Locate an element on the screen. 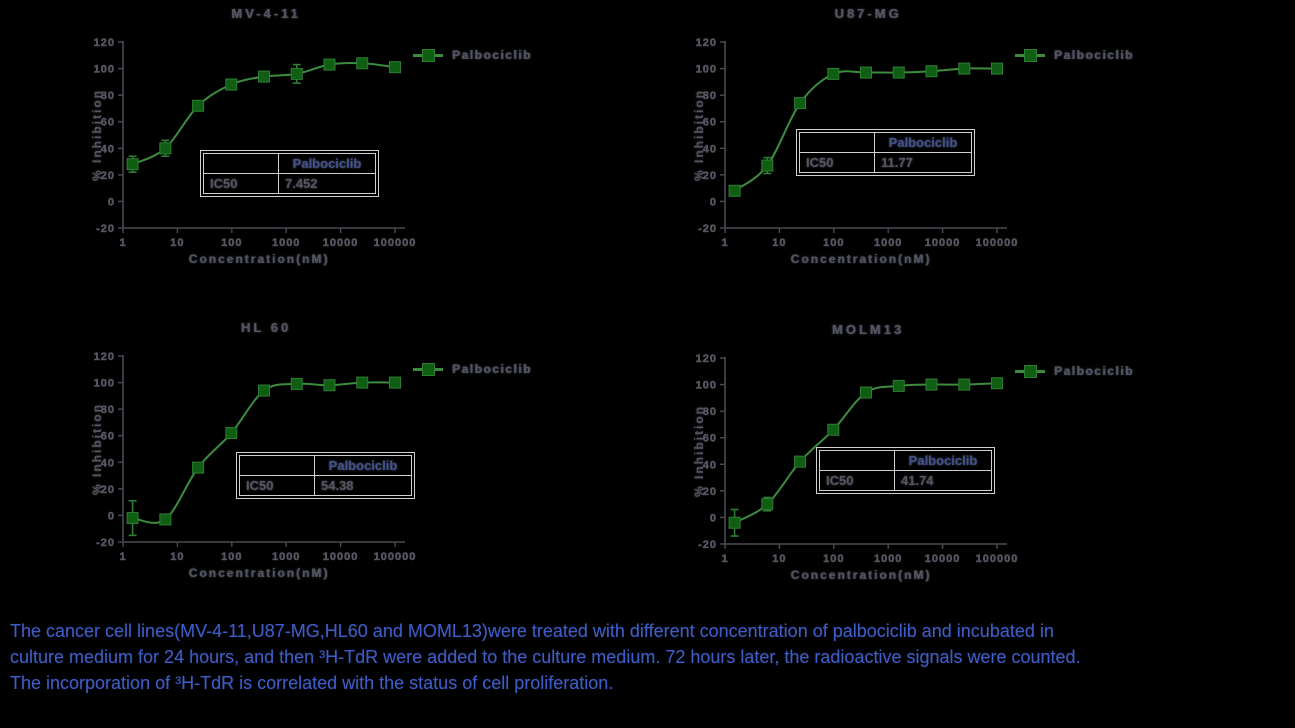 The image size is (1295, 728). ic50-table: Palbociclib IC50 11.77 is located at coordinates (885, 152).